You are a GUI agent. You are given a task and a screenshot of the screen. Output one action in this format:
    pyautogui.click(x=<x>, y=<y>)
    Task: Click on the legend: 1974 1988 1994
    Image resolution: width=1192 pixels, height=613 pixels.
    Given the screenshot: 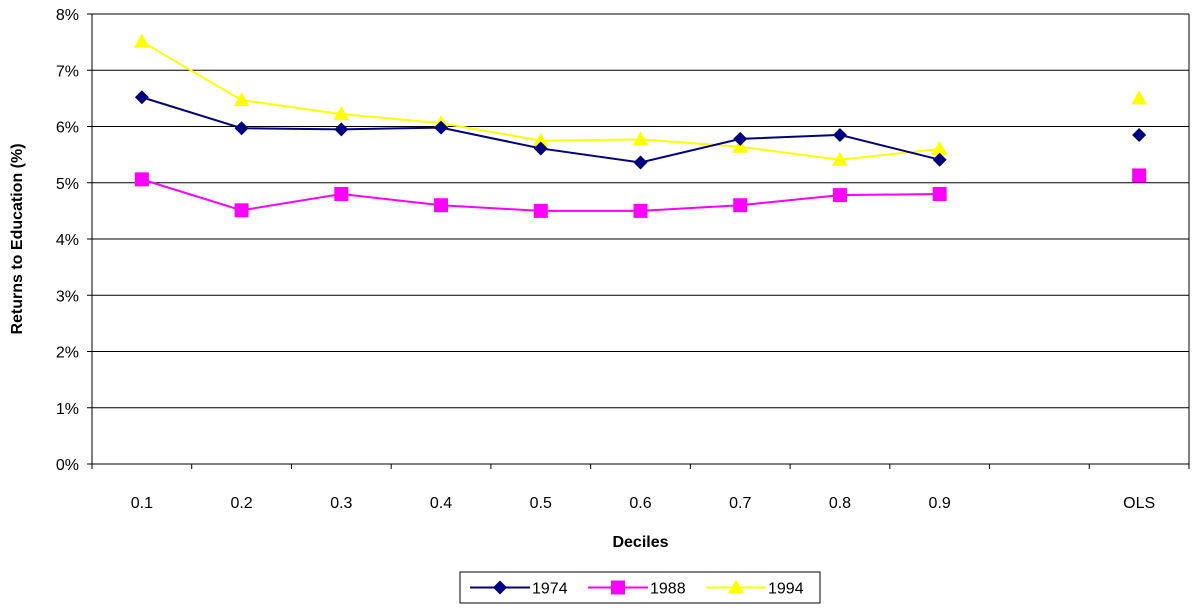 What is the action you would take?
    pyautogui.click(x=640, y=587)
    